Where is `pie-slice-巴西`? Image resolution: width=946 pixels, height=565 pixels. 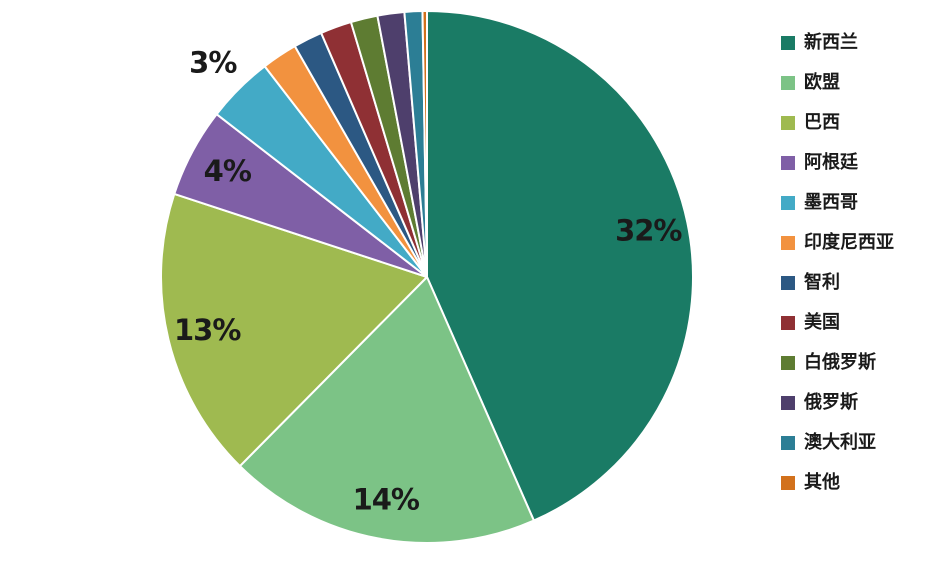
pie-slice-巴西 is located at coordinates (294, 330).